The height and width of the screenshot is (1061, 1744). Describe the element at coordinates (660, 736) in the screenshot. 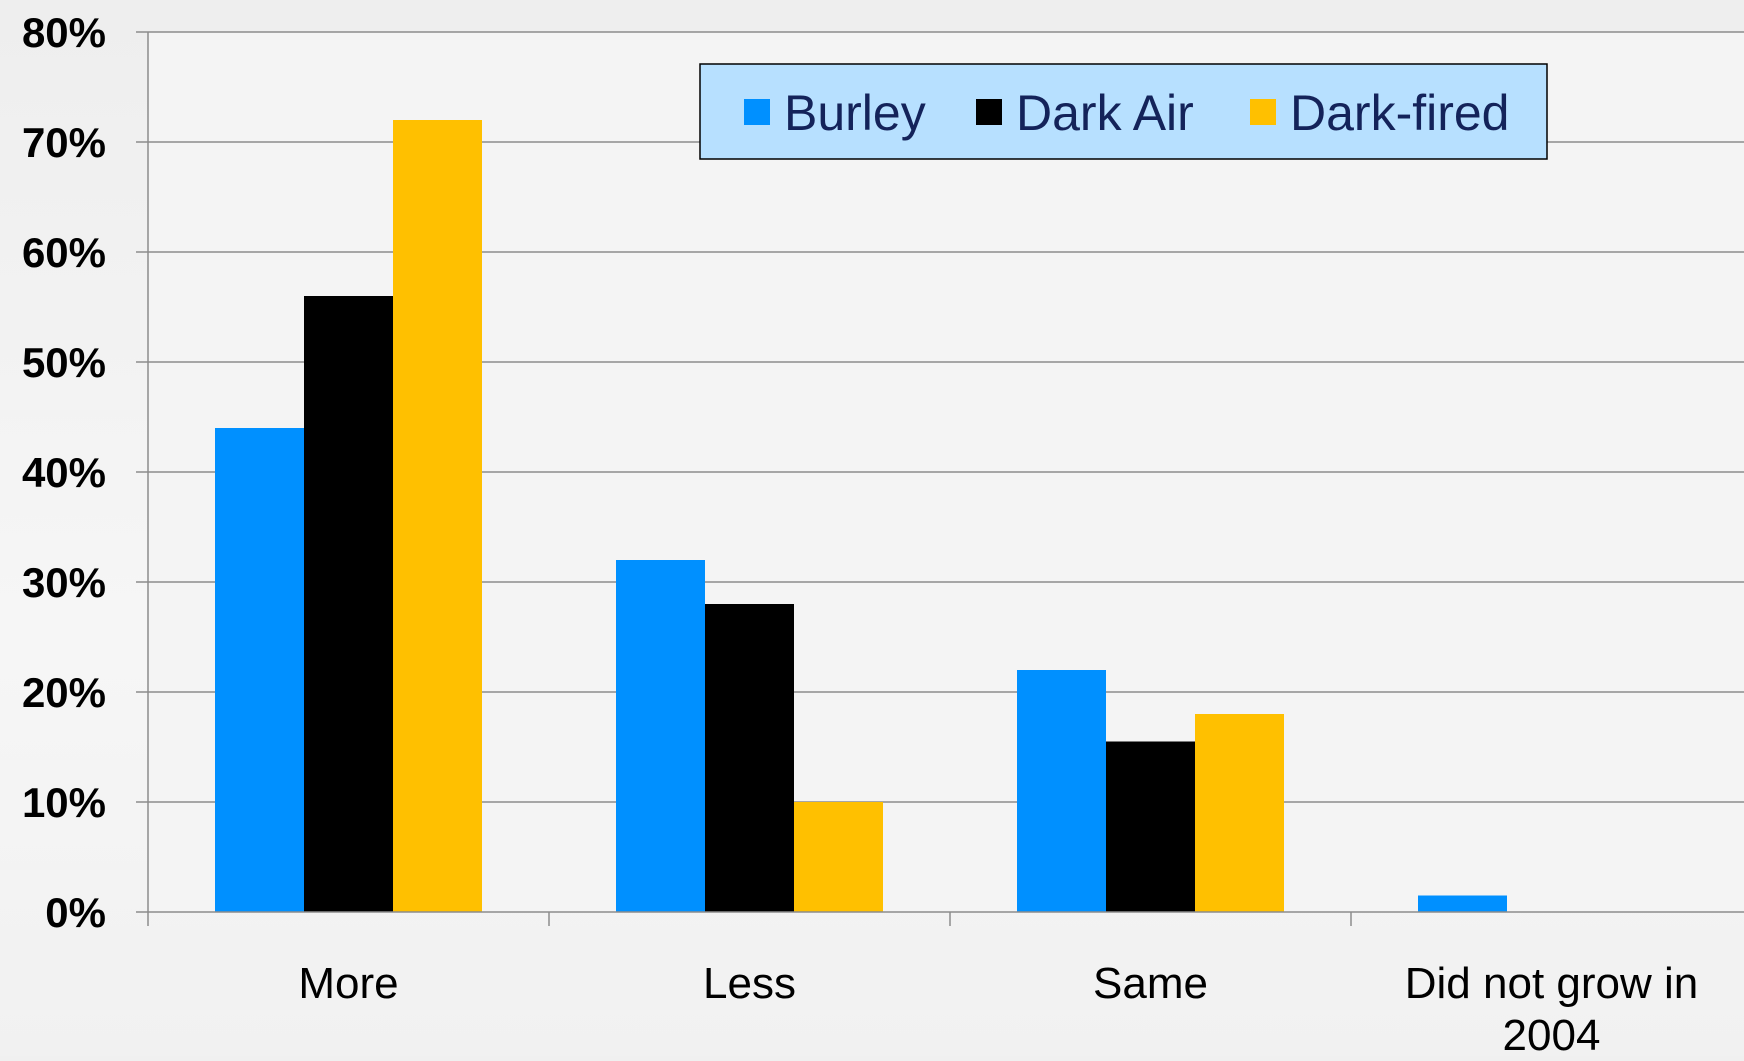

I see `bar-burley-less` at that location.